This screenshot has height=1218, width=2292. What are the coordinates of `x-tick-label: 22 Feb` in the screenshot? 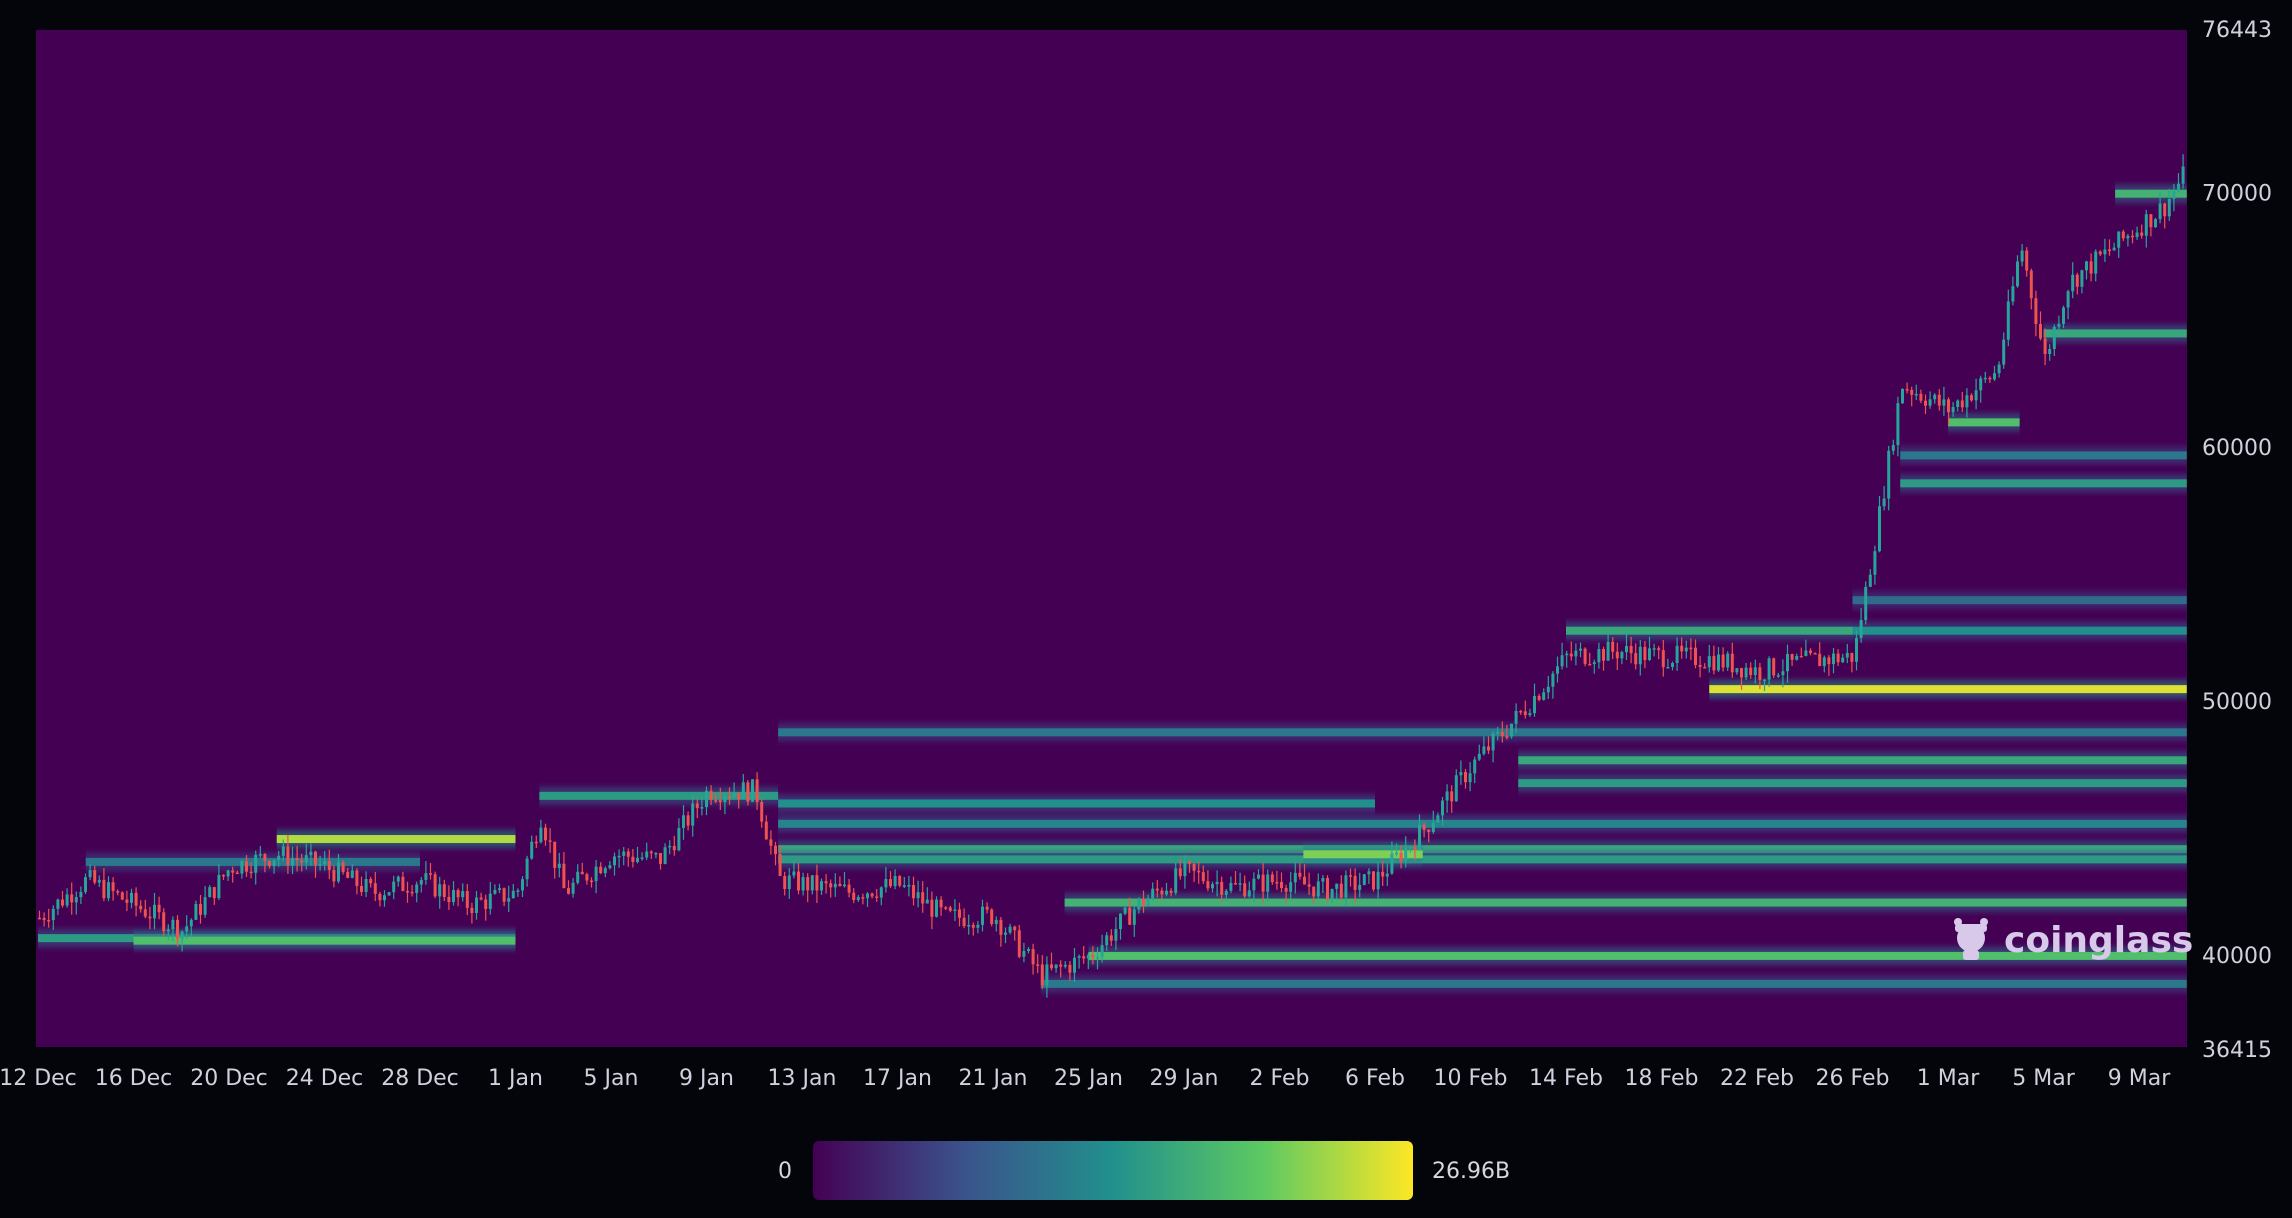 It's located at (1757, 1078).